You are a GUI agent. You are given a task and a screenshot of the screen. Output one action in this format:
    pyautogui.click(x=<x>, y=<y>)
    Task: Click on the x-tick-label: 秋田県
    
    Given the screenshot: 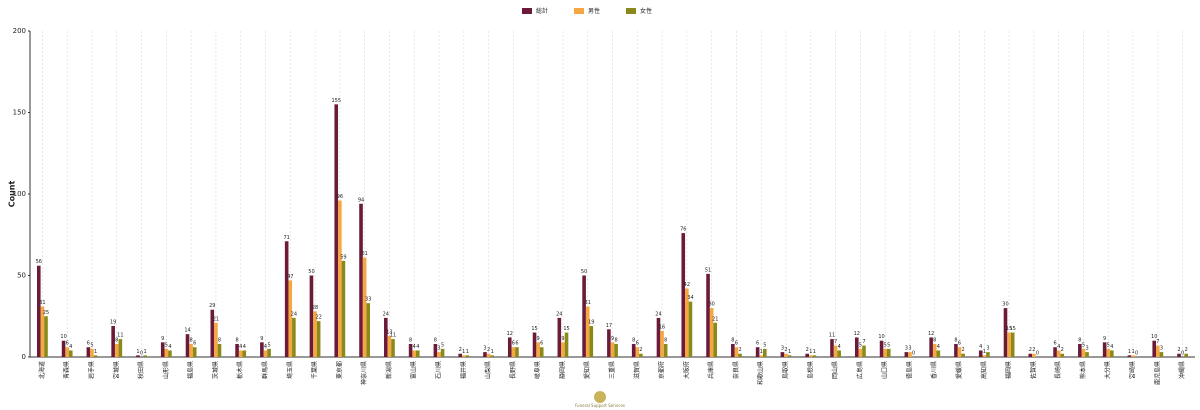 What is the action you would take?
    pyautogui.click(x=141, y=370)
    